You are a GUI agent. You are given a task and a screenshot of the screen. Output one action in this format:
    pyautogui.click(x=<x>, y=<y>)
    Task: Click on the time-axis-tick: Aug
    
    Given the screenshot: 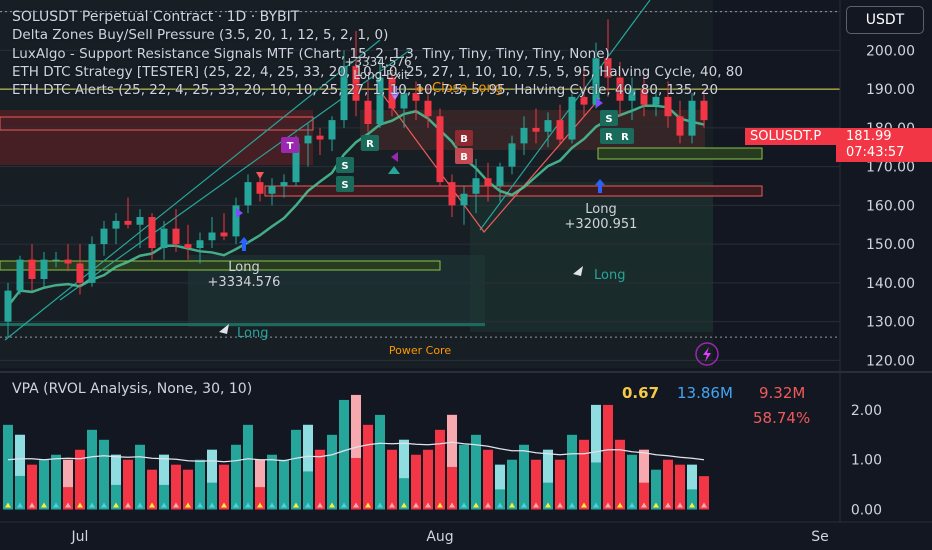 What is the action you would take?
    pyautogui.click(x=439, y=537)
    